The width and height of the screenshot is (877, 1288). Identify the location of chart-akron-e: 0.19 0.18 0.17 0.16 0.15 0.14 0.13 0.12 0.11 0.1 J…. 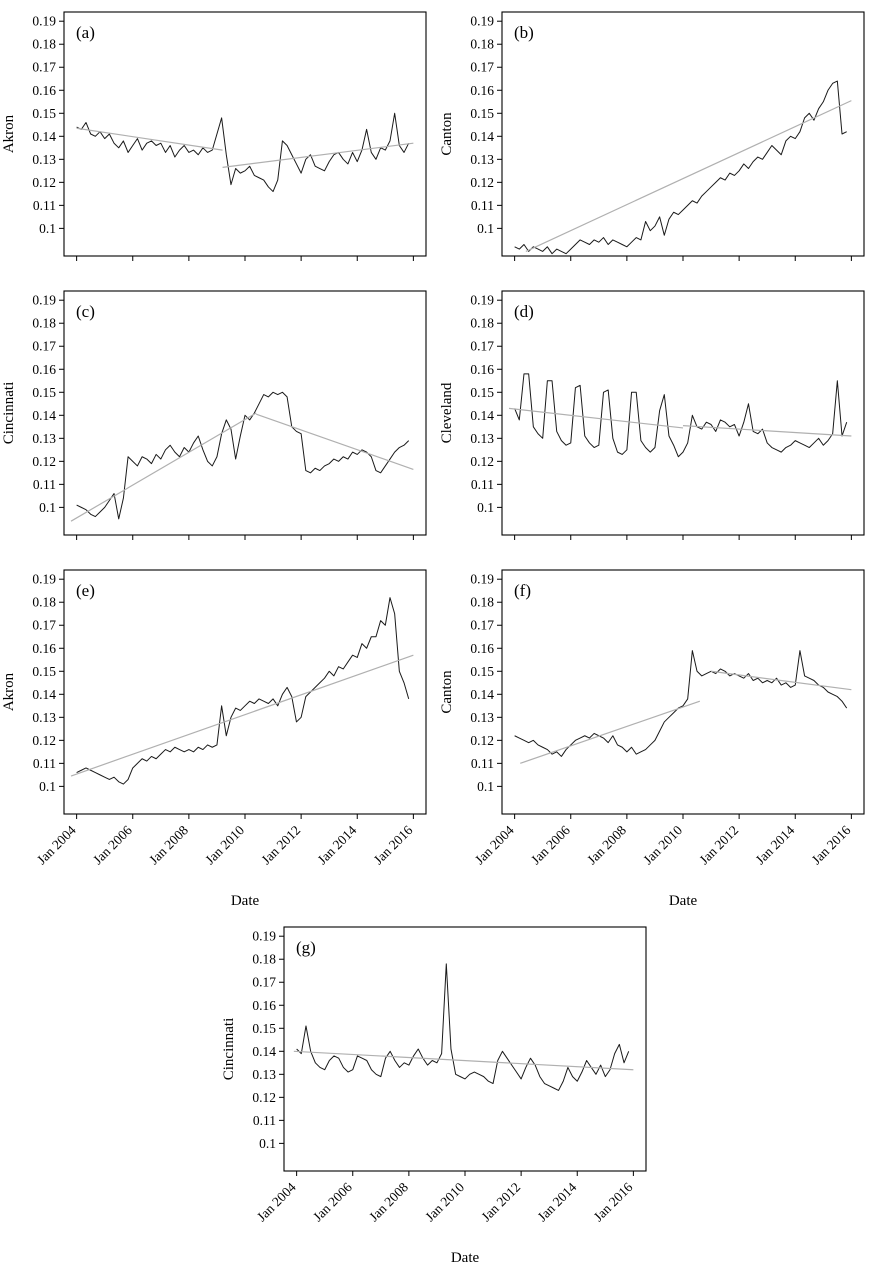
(214, 739).